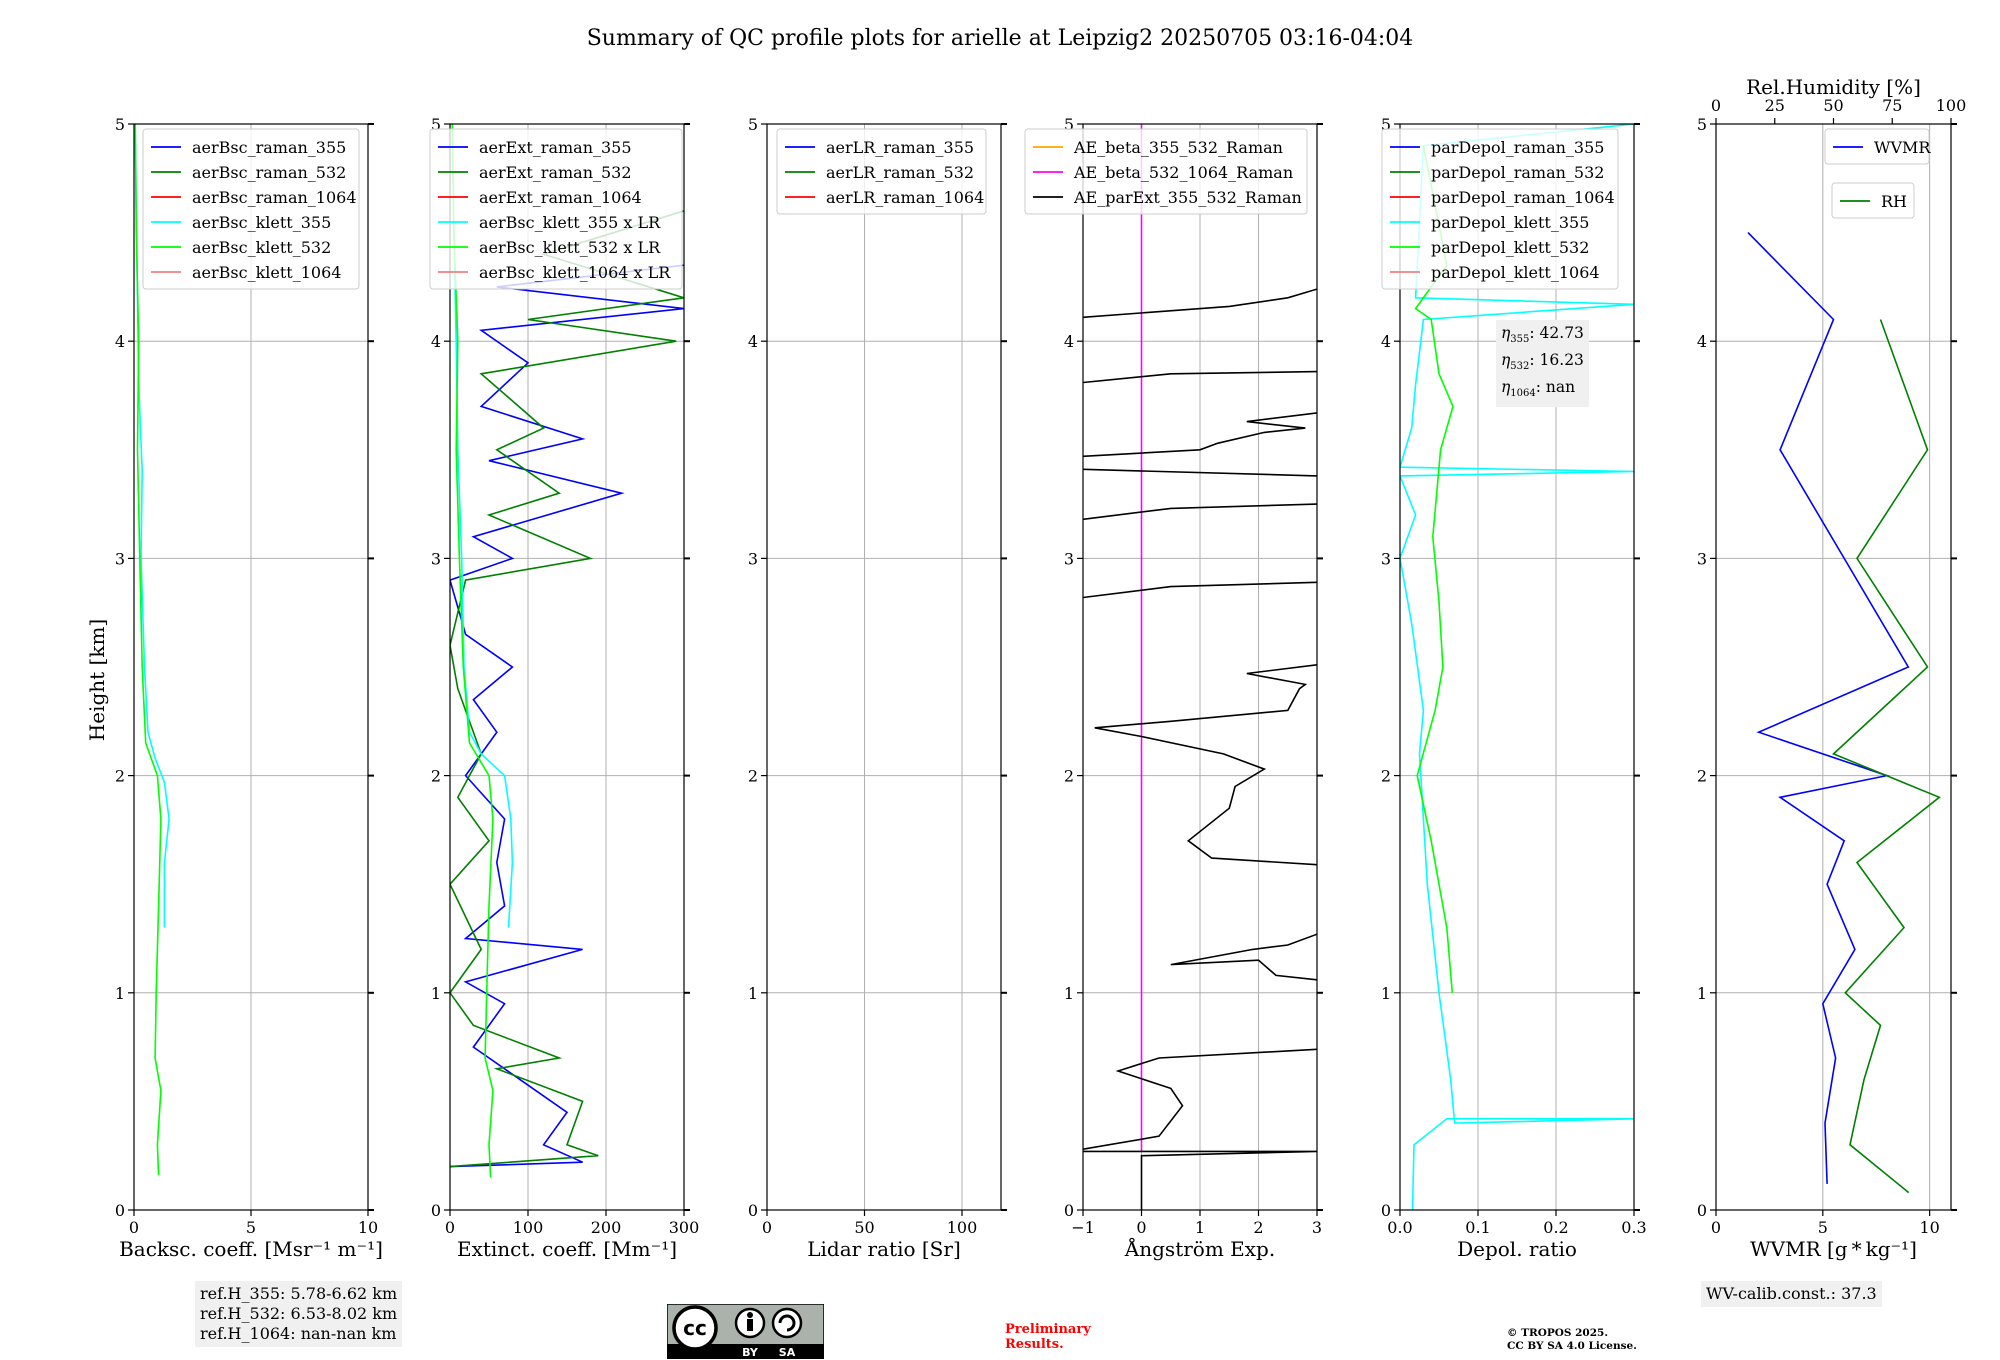 The width and height of the screenshot is (2000, 1360). What do you see at coordinates (1258, 1227) in the screenshot?
I see `x-tick-label-3: 2` at bounding box center [1258, 1227].